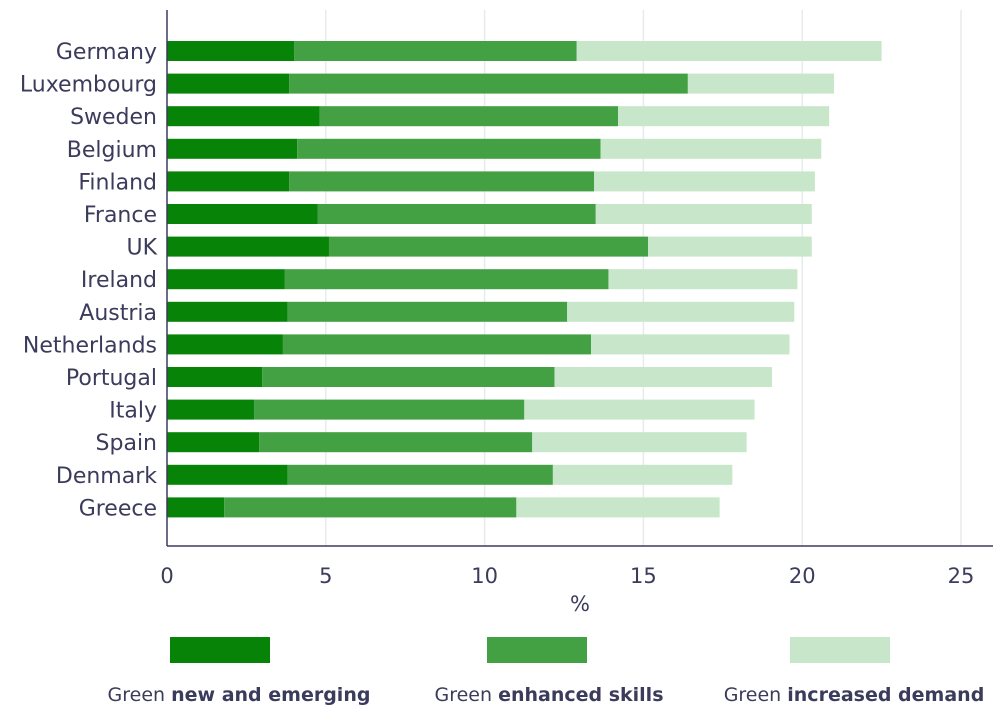  I want to click on category-label: Belgium, so click(112, 150).